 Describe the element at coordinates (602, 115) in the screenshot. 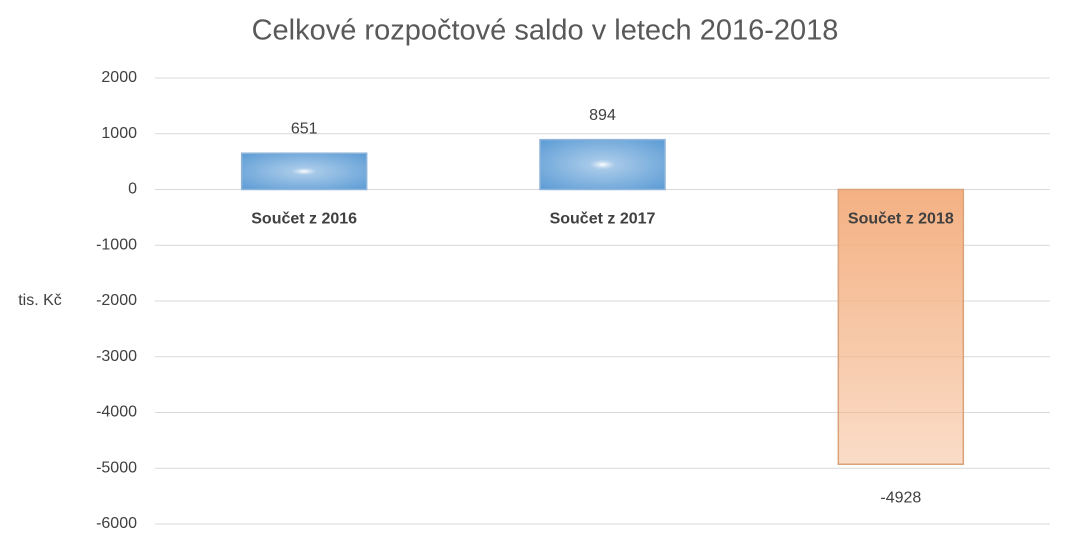

I see `data-label: 894` at that location.